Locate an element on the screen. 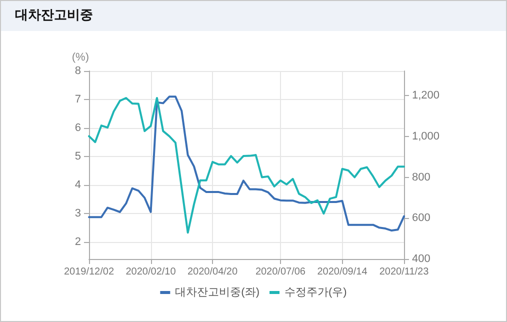  x-tick-label: 2020/04/20 is located at coordinates (213, 272).